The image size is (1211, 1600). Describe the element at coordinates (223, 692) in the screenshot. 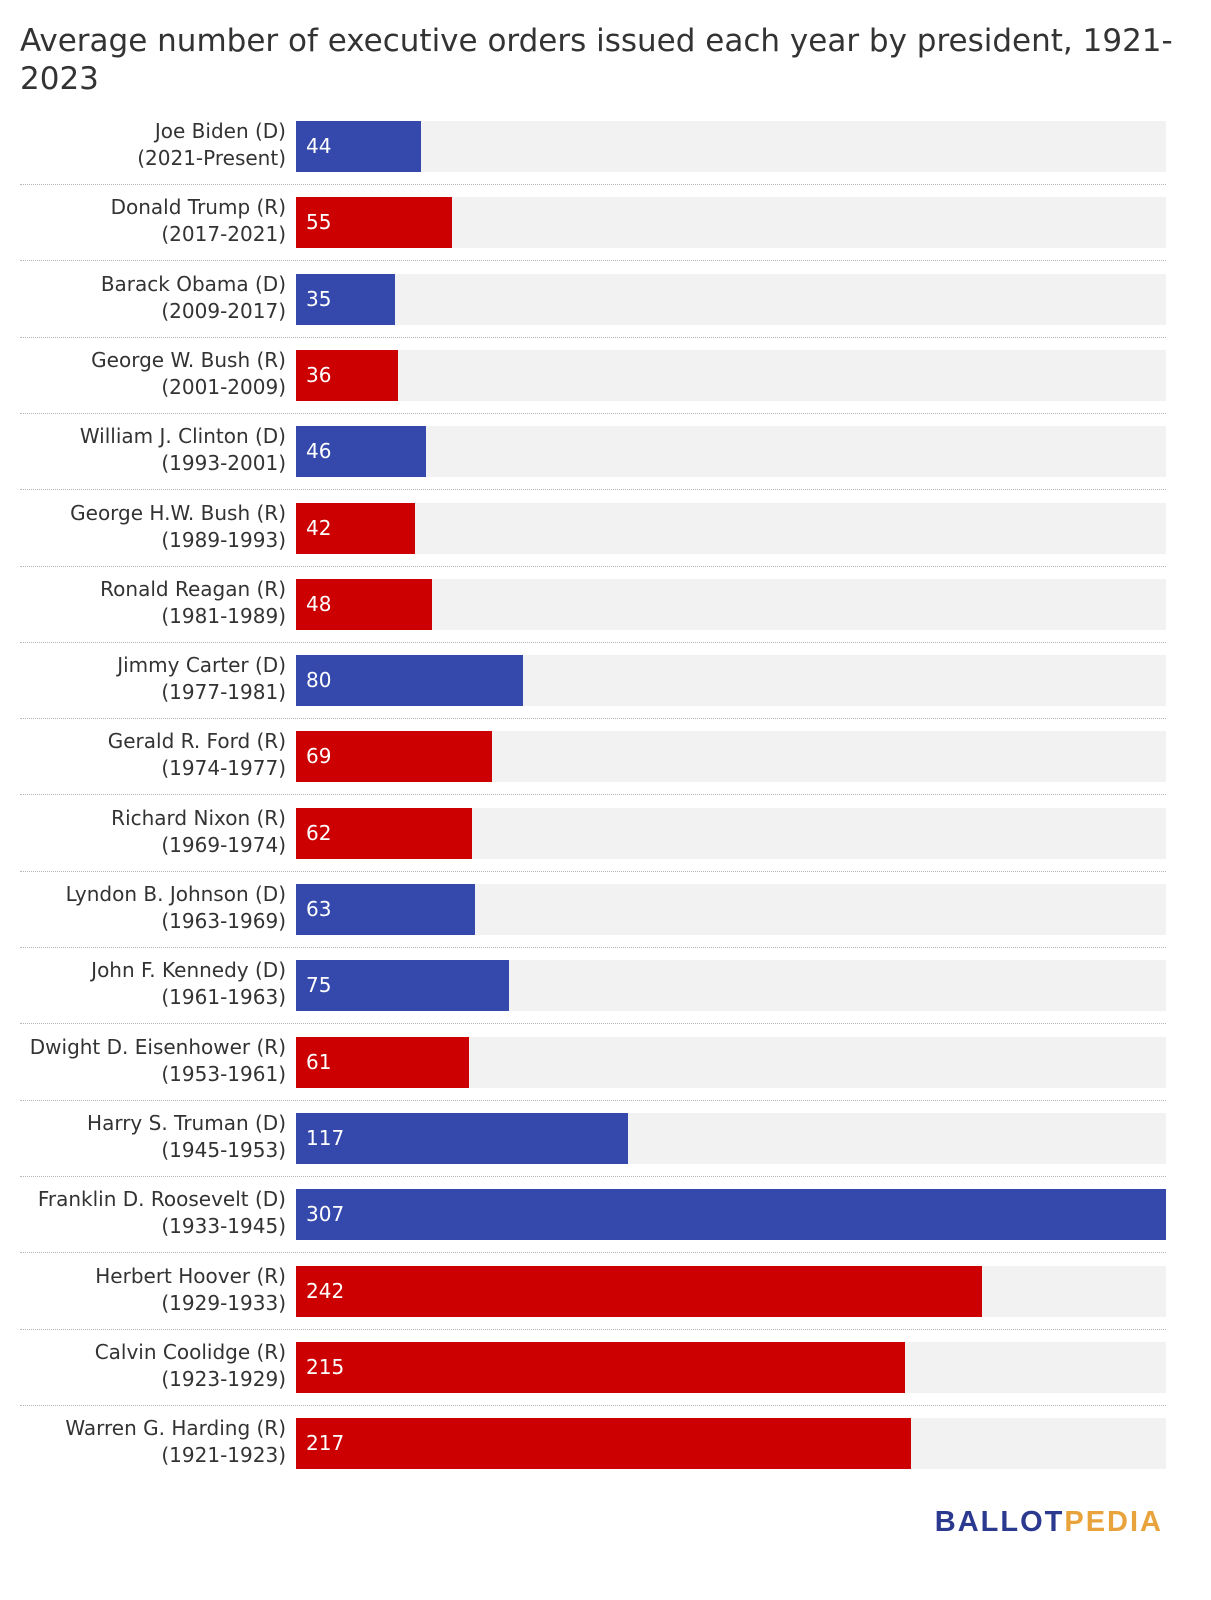

I see `term-years: (1977-1981)` at that location.